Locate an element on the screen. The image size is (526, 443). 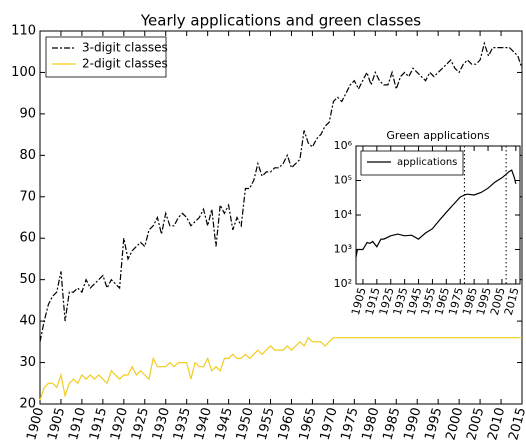
x-tick-label: 1950 is located at coordinates (245, 424).